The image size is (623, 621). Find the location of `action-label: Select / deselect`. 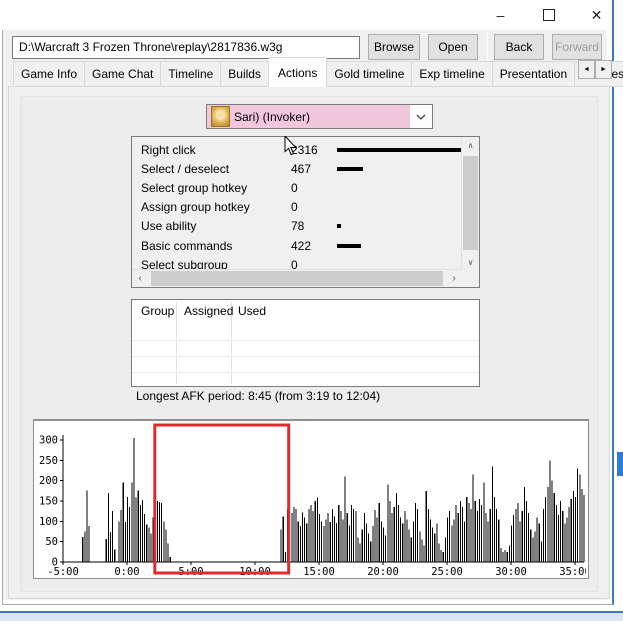

action-label: Select / deselect is located at coordinates (185, 168).